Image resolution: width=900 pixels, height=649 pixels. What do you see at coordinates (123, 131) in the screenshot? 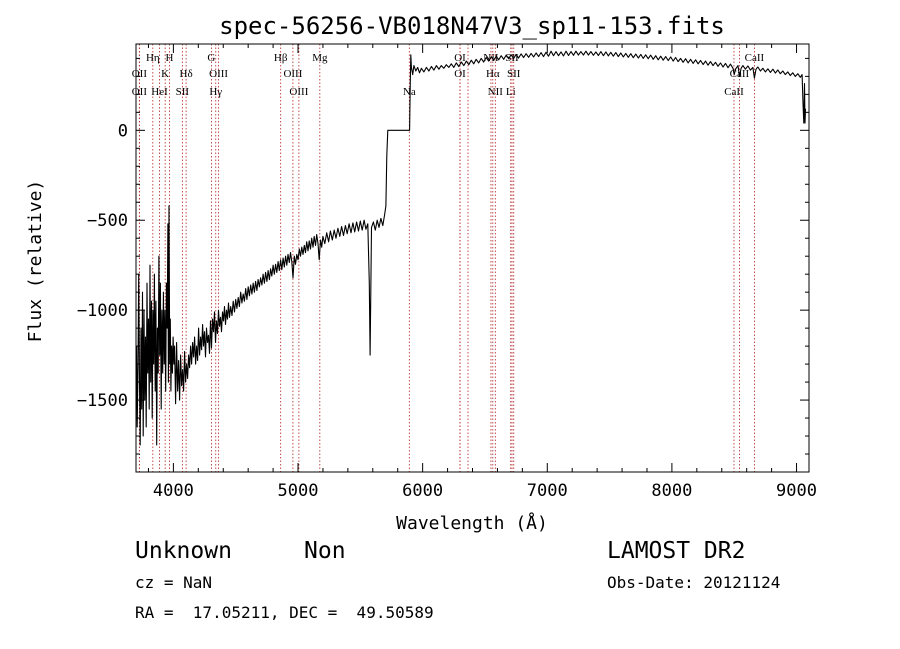
I see `y-tick-label: 0` at bounding box center [123, 131].